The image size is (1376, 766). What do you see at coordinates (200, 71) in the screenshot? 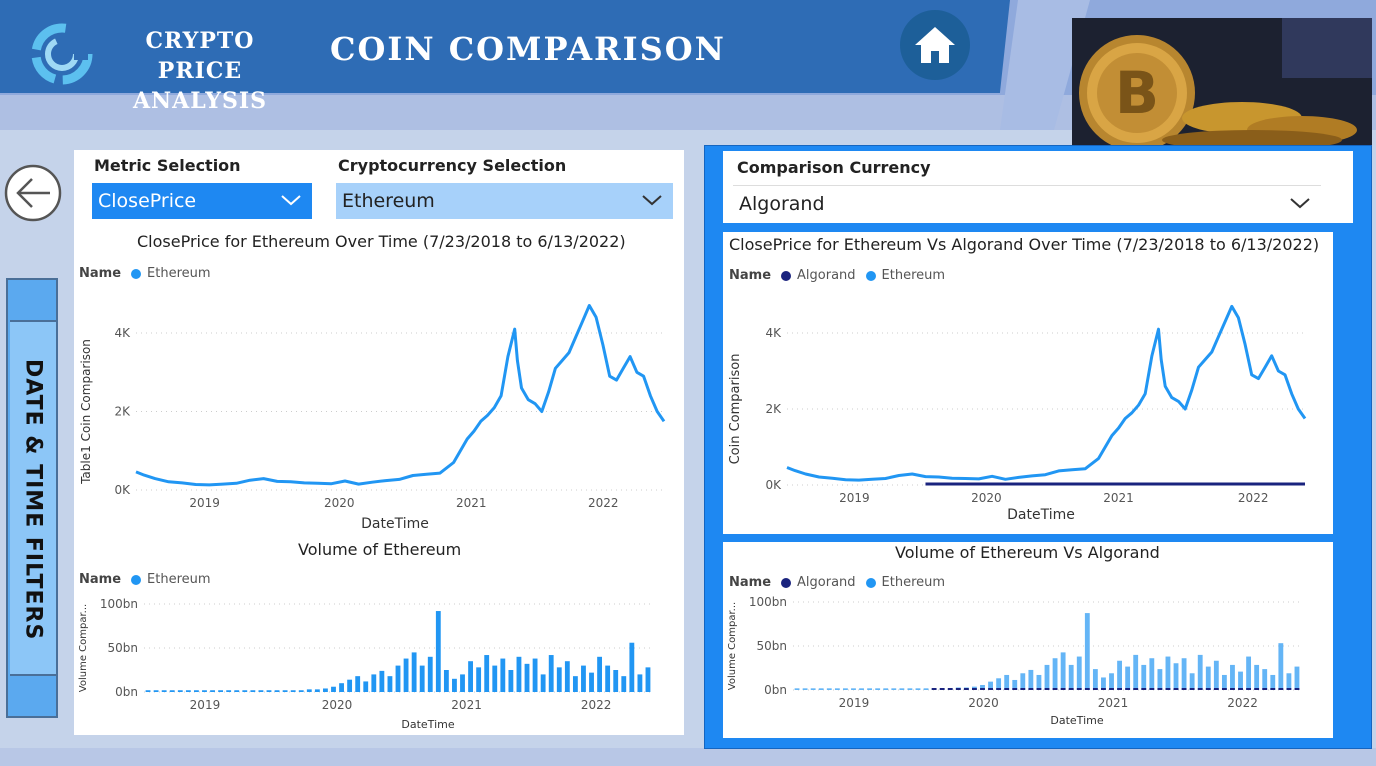
I see `app-title: CRYPTO PRICE ANALYSIS` at bounding box center [200, 71].